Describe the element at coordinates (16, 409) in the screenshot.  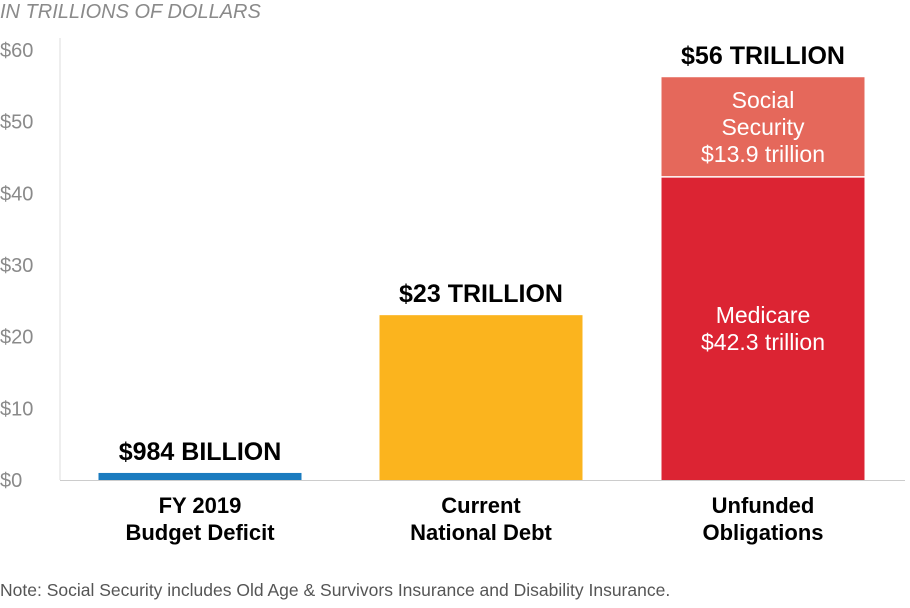
I see `y-tick-label: $10` at that location.